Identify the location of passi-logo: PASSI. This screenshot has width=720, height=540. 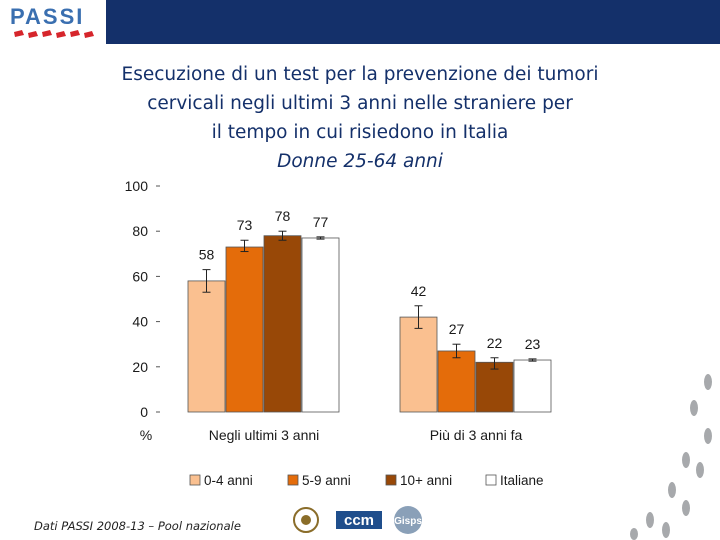
(52, 21).